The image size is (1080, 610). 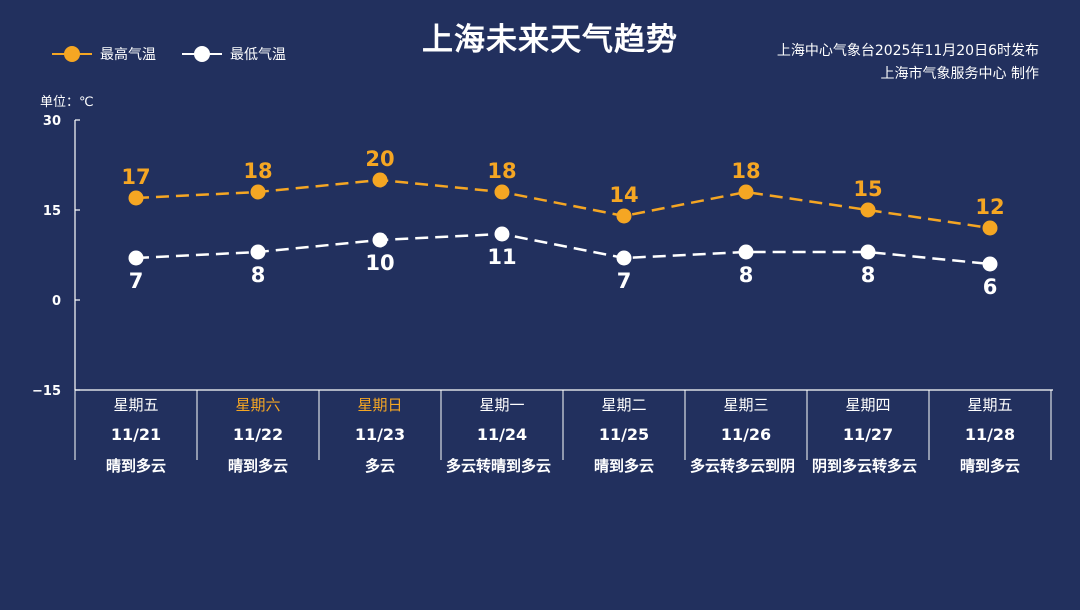 I want to click on x-tick-label: 11/24, so click(x=502, y=434).